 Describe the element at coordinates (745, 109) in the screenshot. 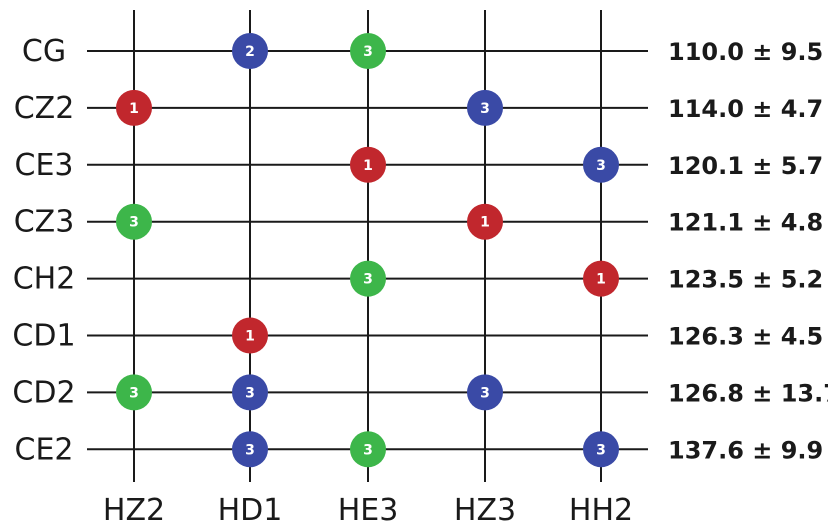

I see `shift-value-label: 114.0 ± 4.7` at that location.